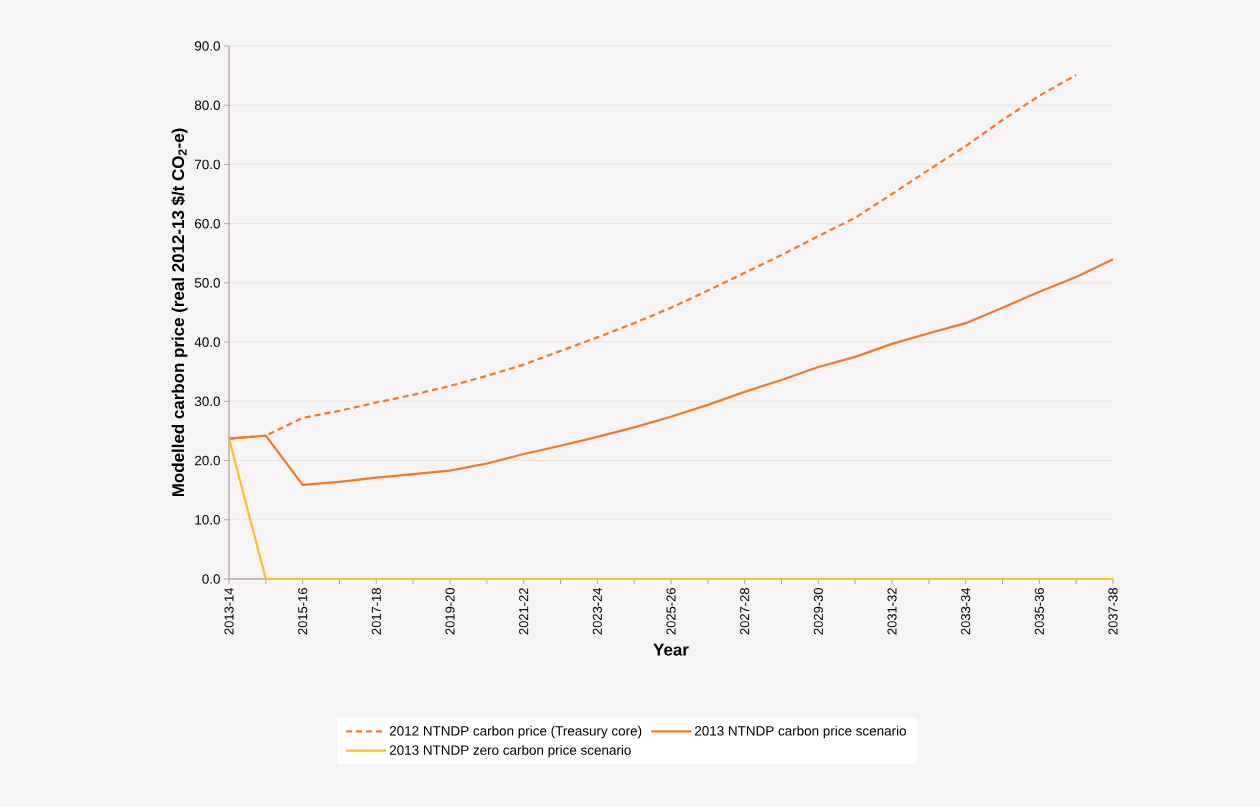 This screenshot has width=1260, height=807. What do you see at coordinates (510, 751) in the screenshot?
I see `legend-label: 2013 NTNDP zero carbon price scenario` at bounding box center [510, 751].